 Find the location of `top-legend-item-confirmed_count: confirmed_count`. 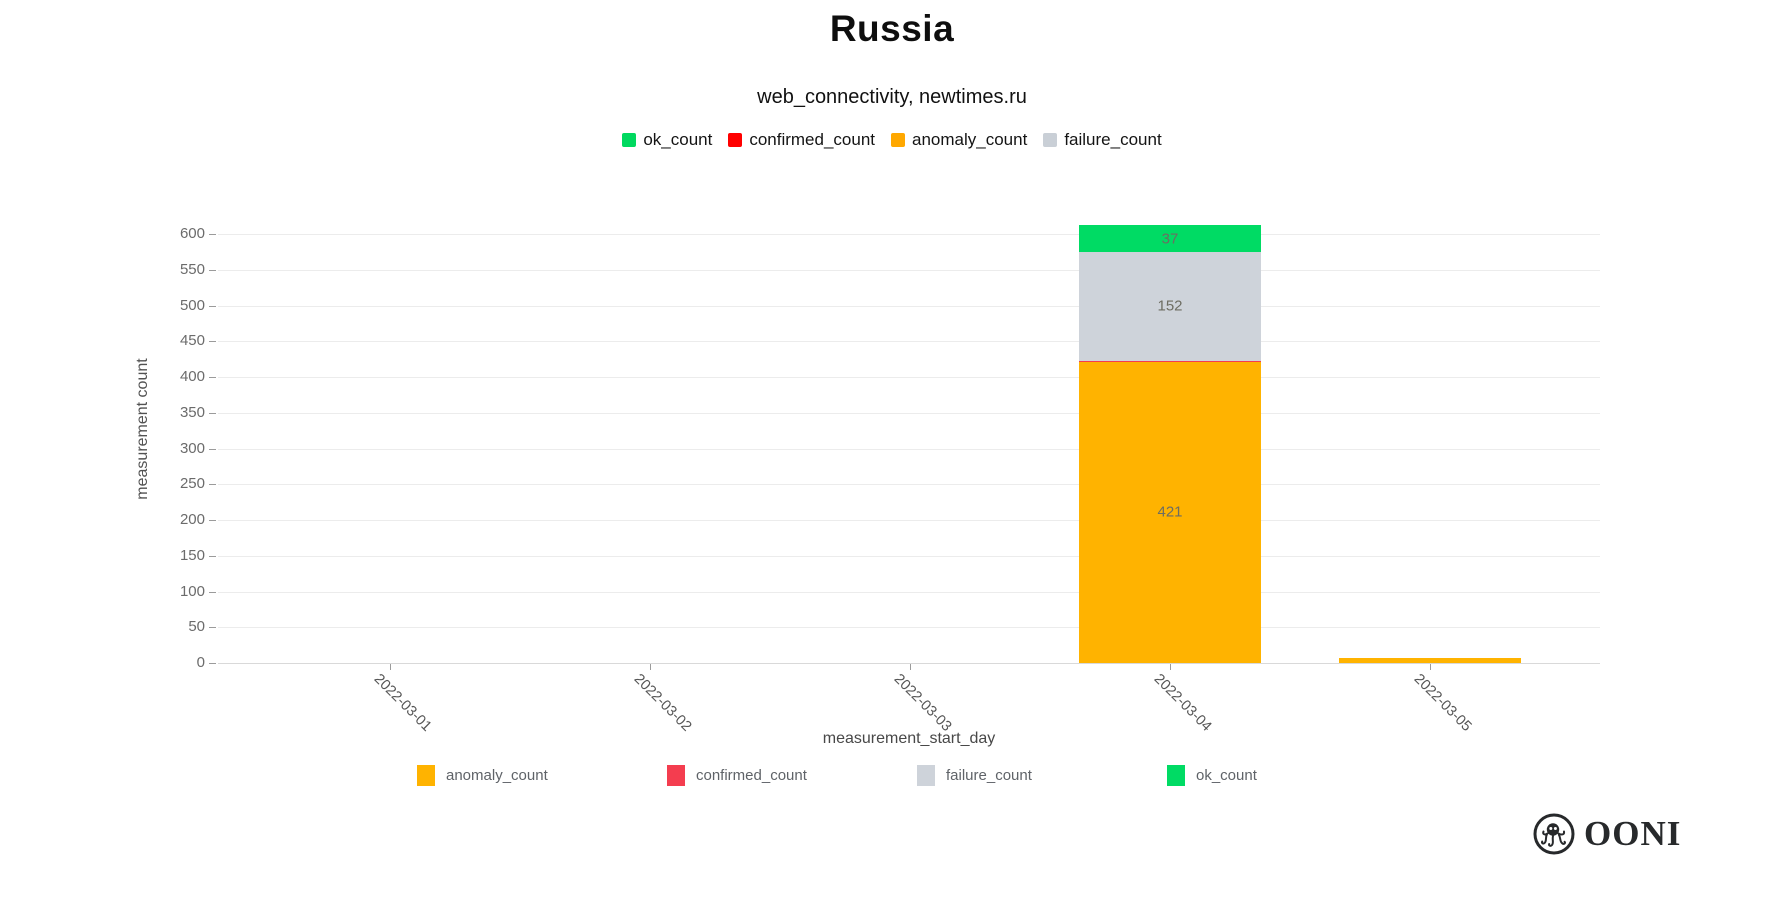

top-legend-item-confirmed_count: confirmed_count is located at coordinates (801, 140).